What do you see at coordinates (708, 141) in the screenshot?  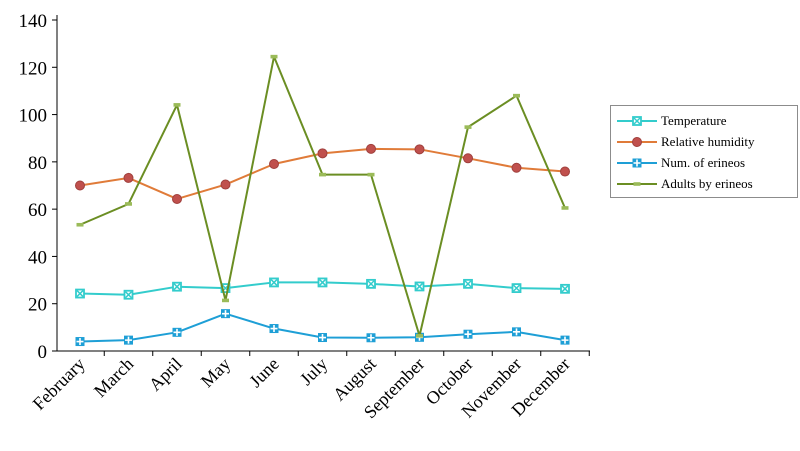 I see `legend-label: Relative humidity` at bounding box center [708, 141].